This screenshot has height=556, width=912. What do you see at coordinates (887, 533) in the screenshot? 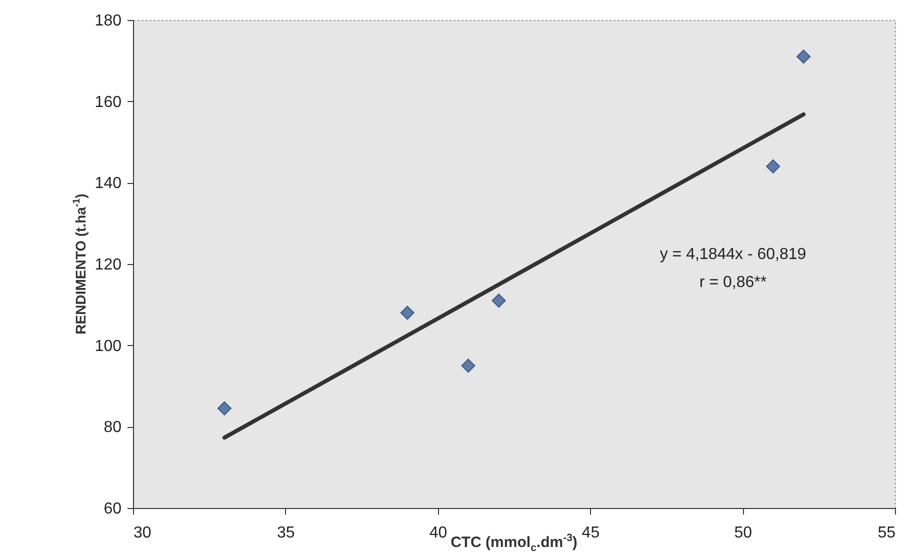
I see `x-tick-label: 55` at bounding box center [887, 533].